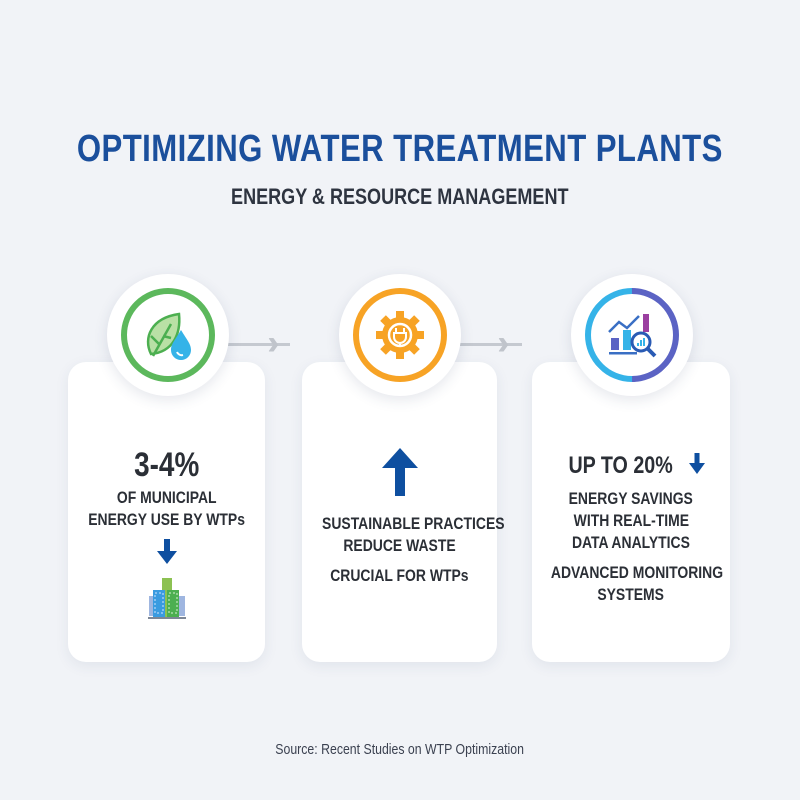  I want to click on gear-plug-icon, so click(400, 335).